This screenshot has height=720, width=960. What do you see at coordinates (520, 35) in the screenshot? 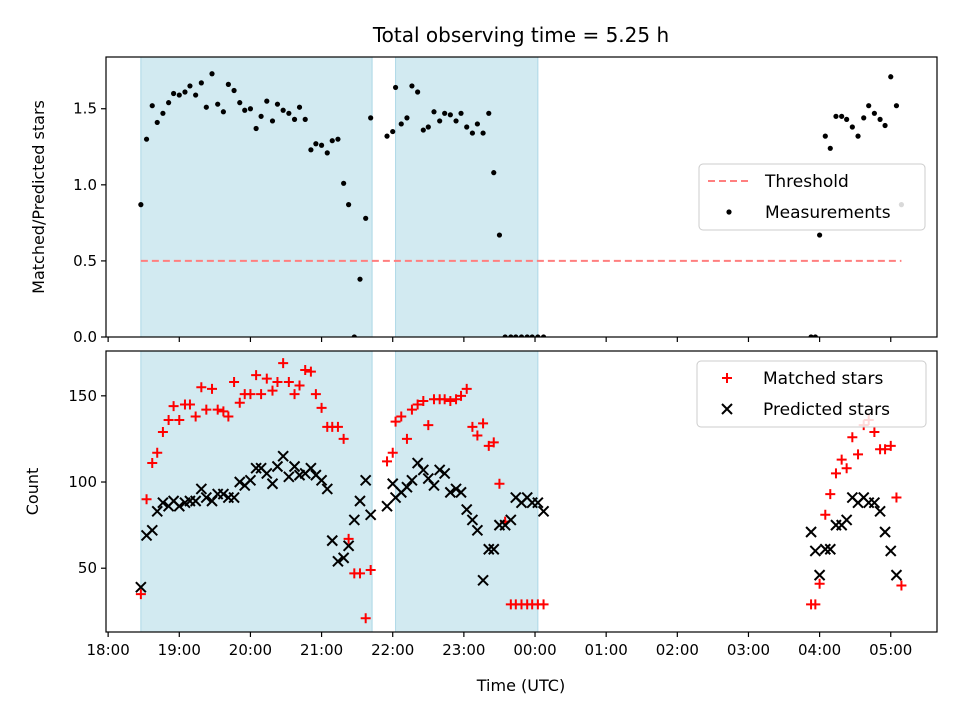
I see `chart-title: Total observing time = 5.25 h` at bounding box center [520, 35].